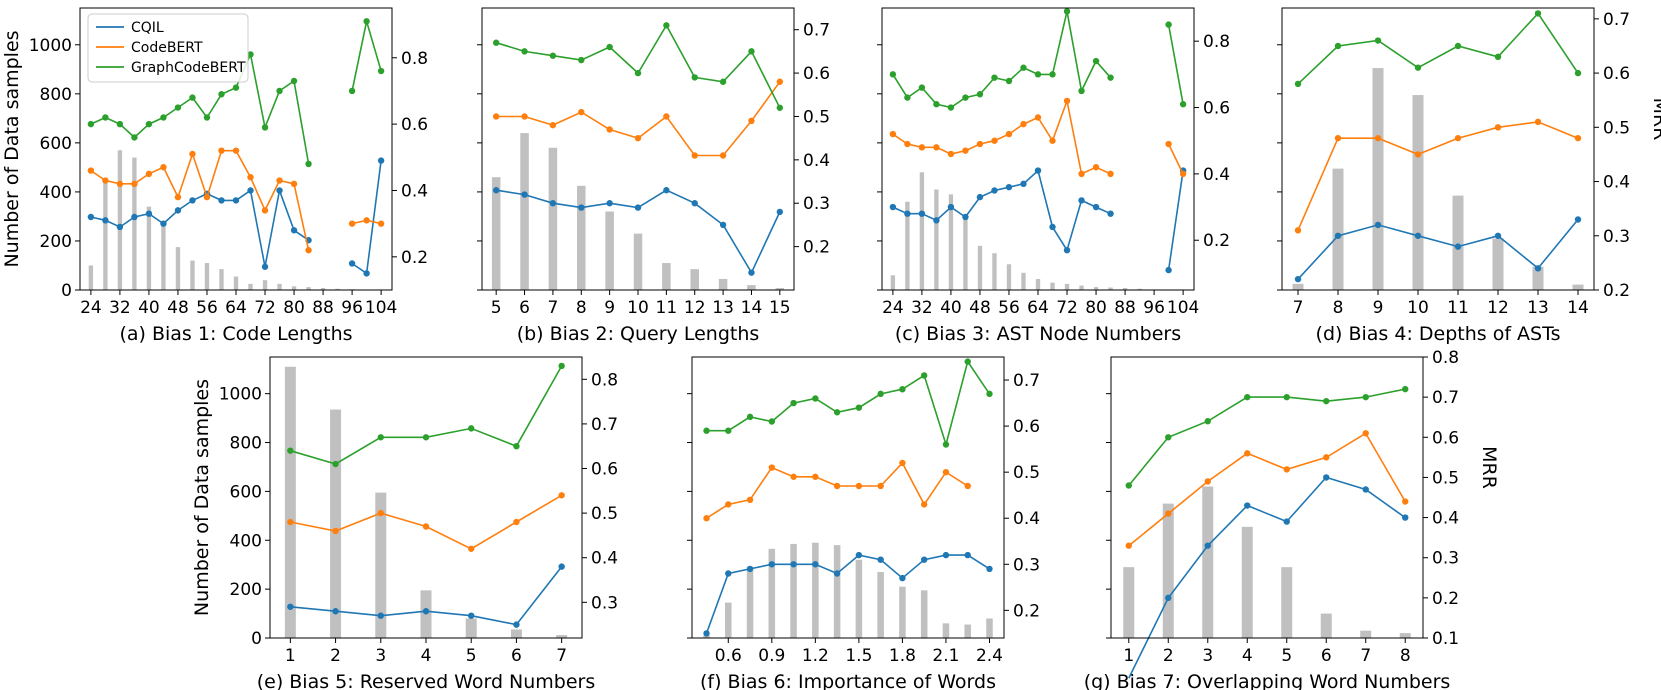 This screenshot has width=1661, height=690. I want to click on x-tick-label: 56, so click(1009, 308).